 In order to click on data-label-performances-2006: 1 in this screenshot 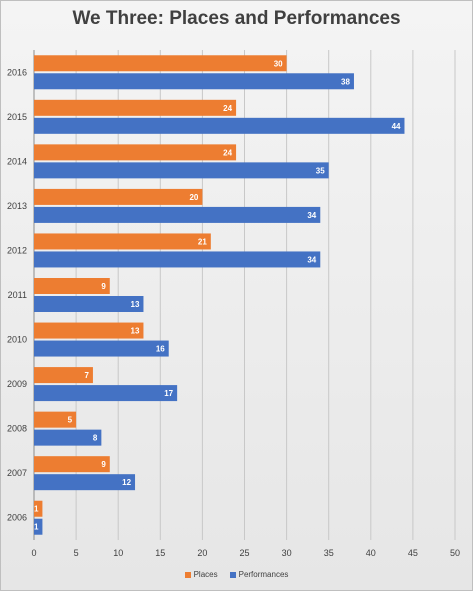, I will do `click(36, 527)`.